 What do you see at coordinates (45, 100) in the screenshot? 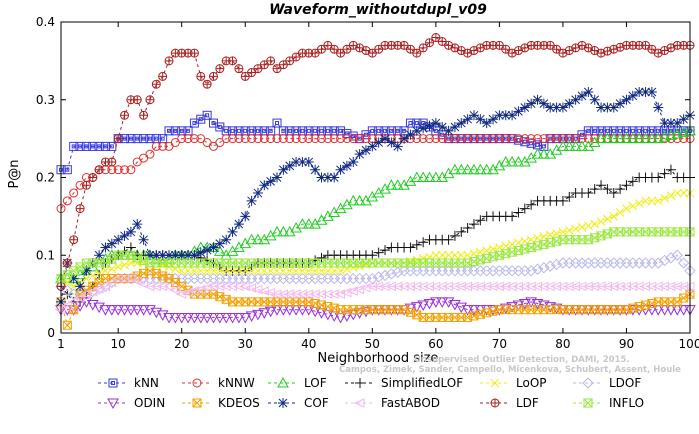
I see `y-tick-label: 0.3` at bounding box center [45, 100].